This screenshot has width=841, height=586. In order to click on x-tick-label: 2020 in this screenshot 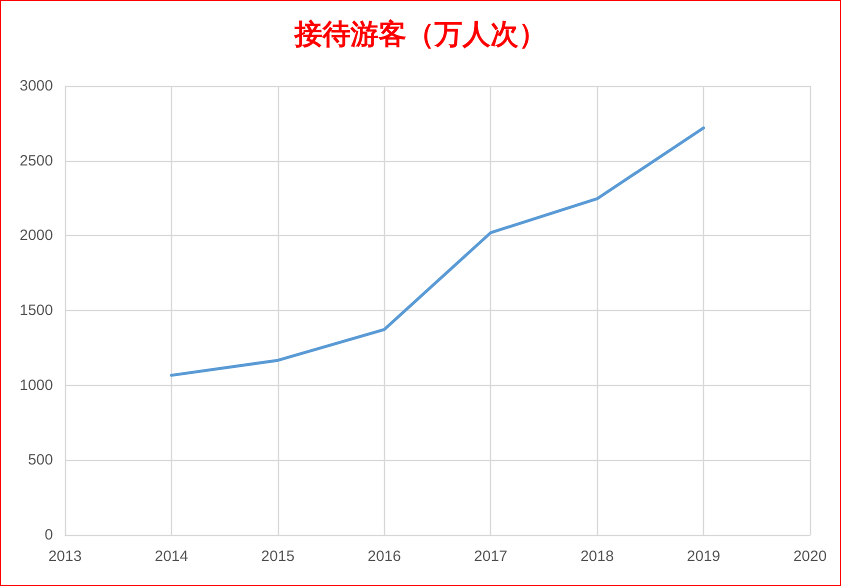, I will do `click(810, 556)`.